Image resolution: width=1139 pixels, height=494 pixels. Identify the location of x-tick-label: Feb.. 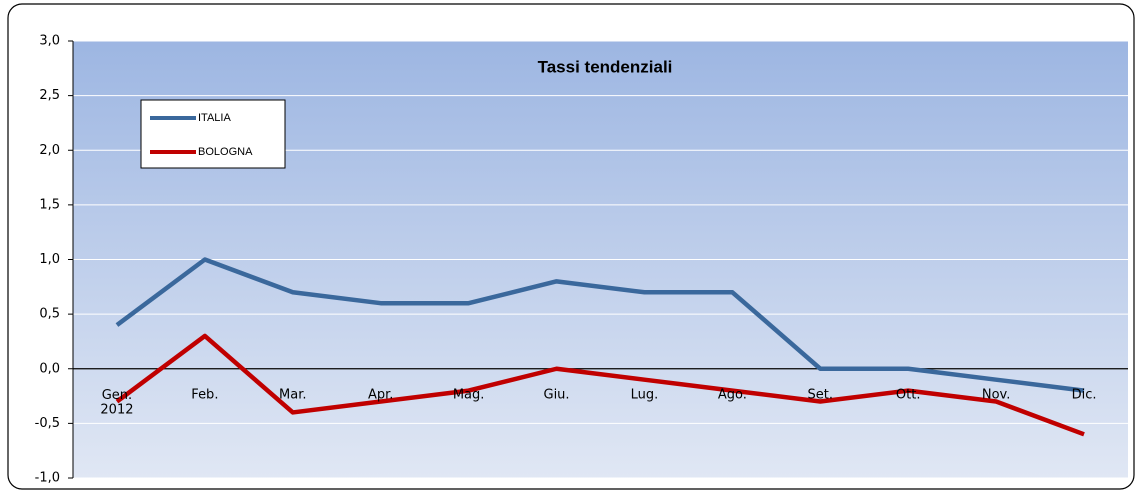
(204, 394).